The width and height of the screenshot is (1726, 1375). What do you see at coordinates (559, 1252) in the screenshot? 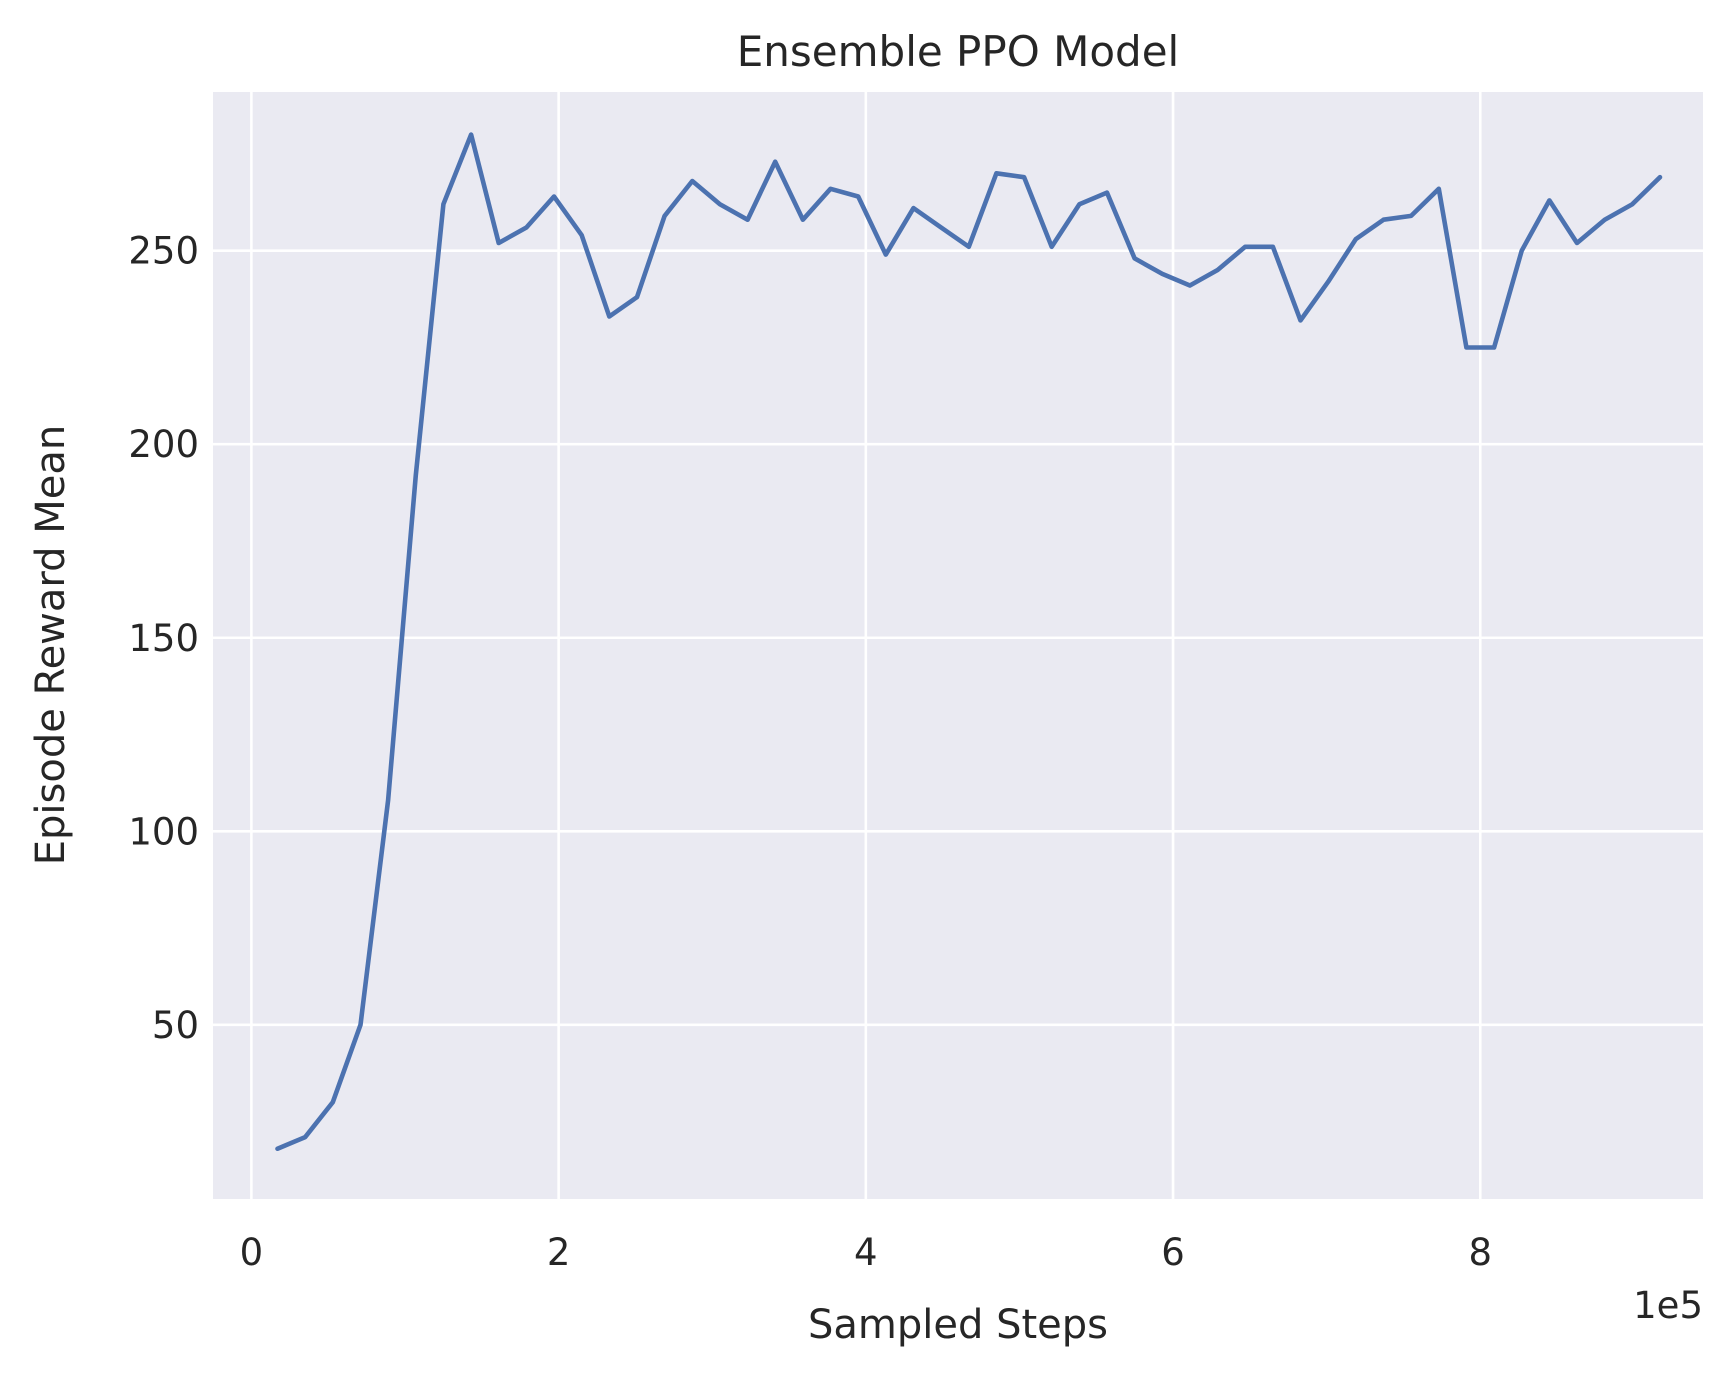
I see `x-tick-label-2: 2` at bounding box center [559, 1252].